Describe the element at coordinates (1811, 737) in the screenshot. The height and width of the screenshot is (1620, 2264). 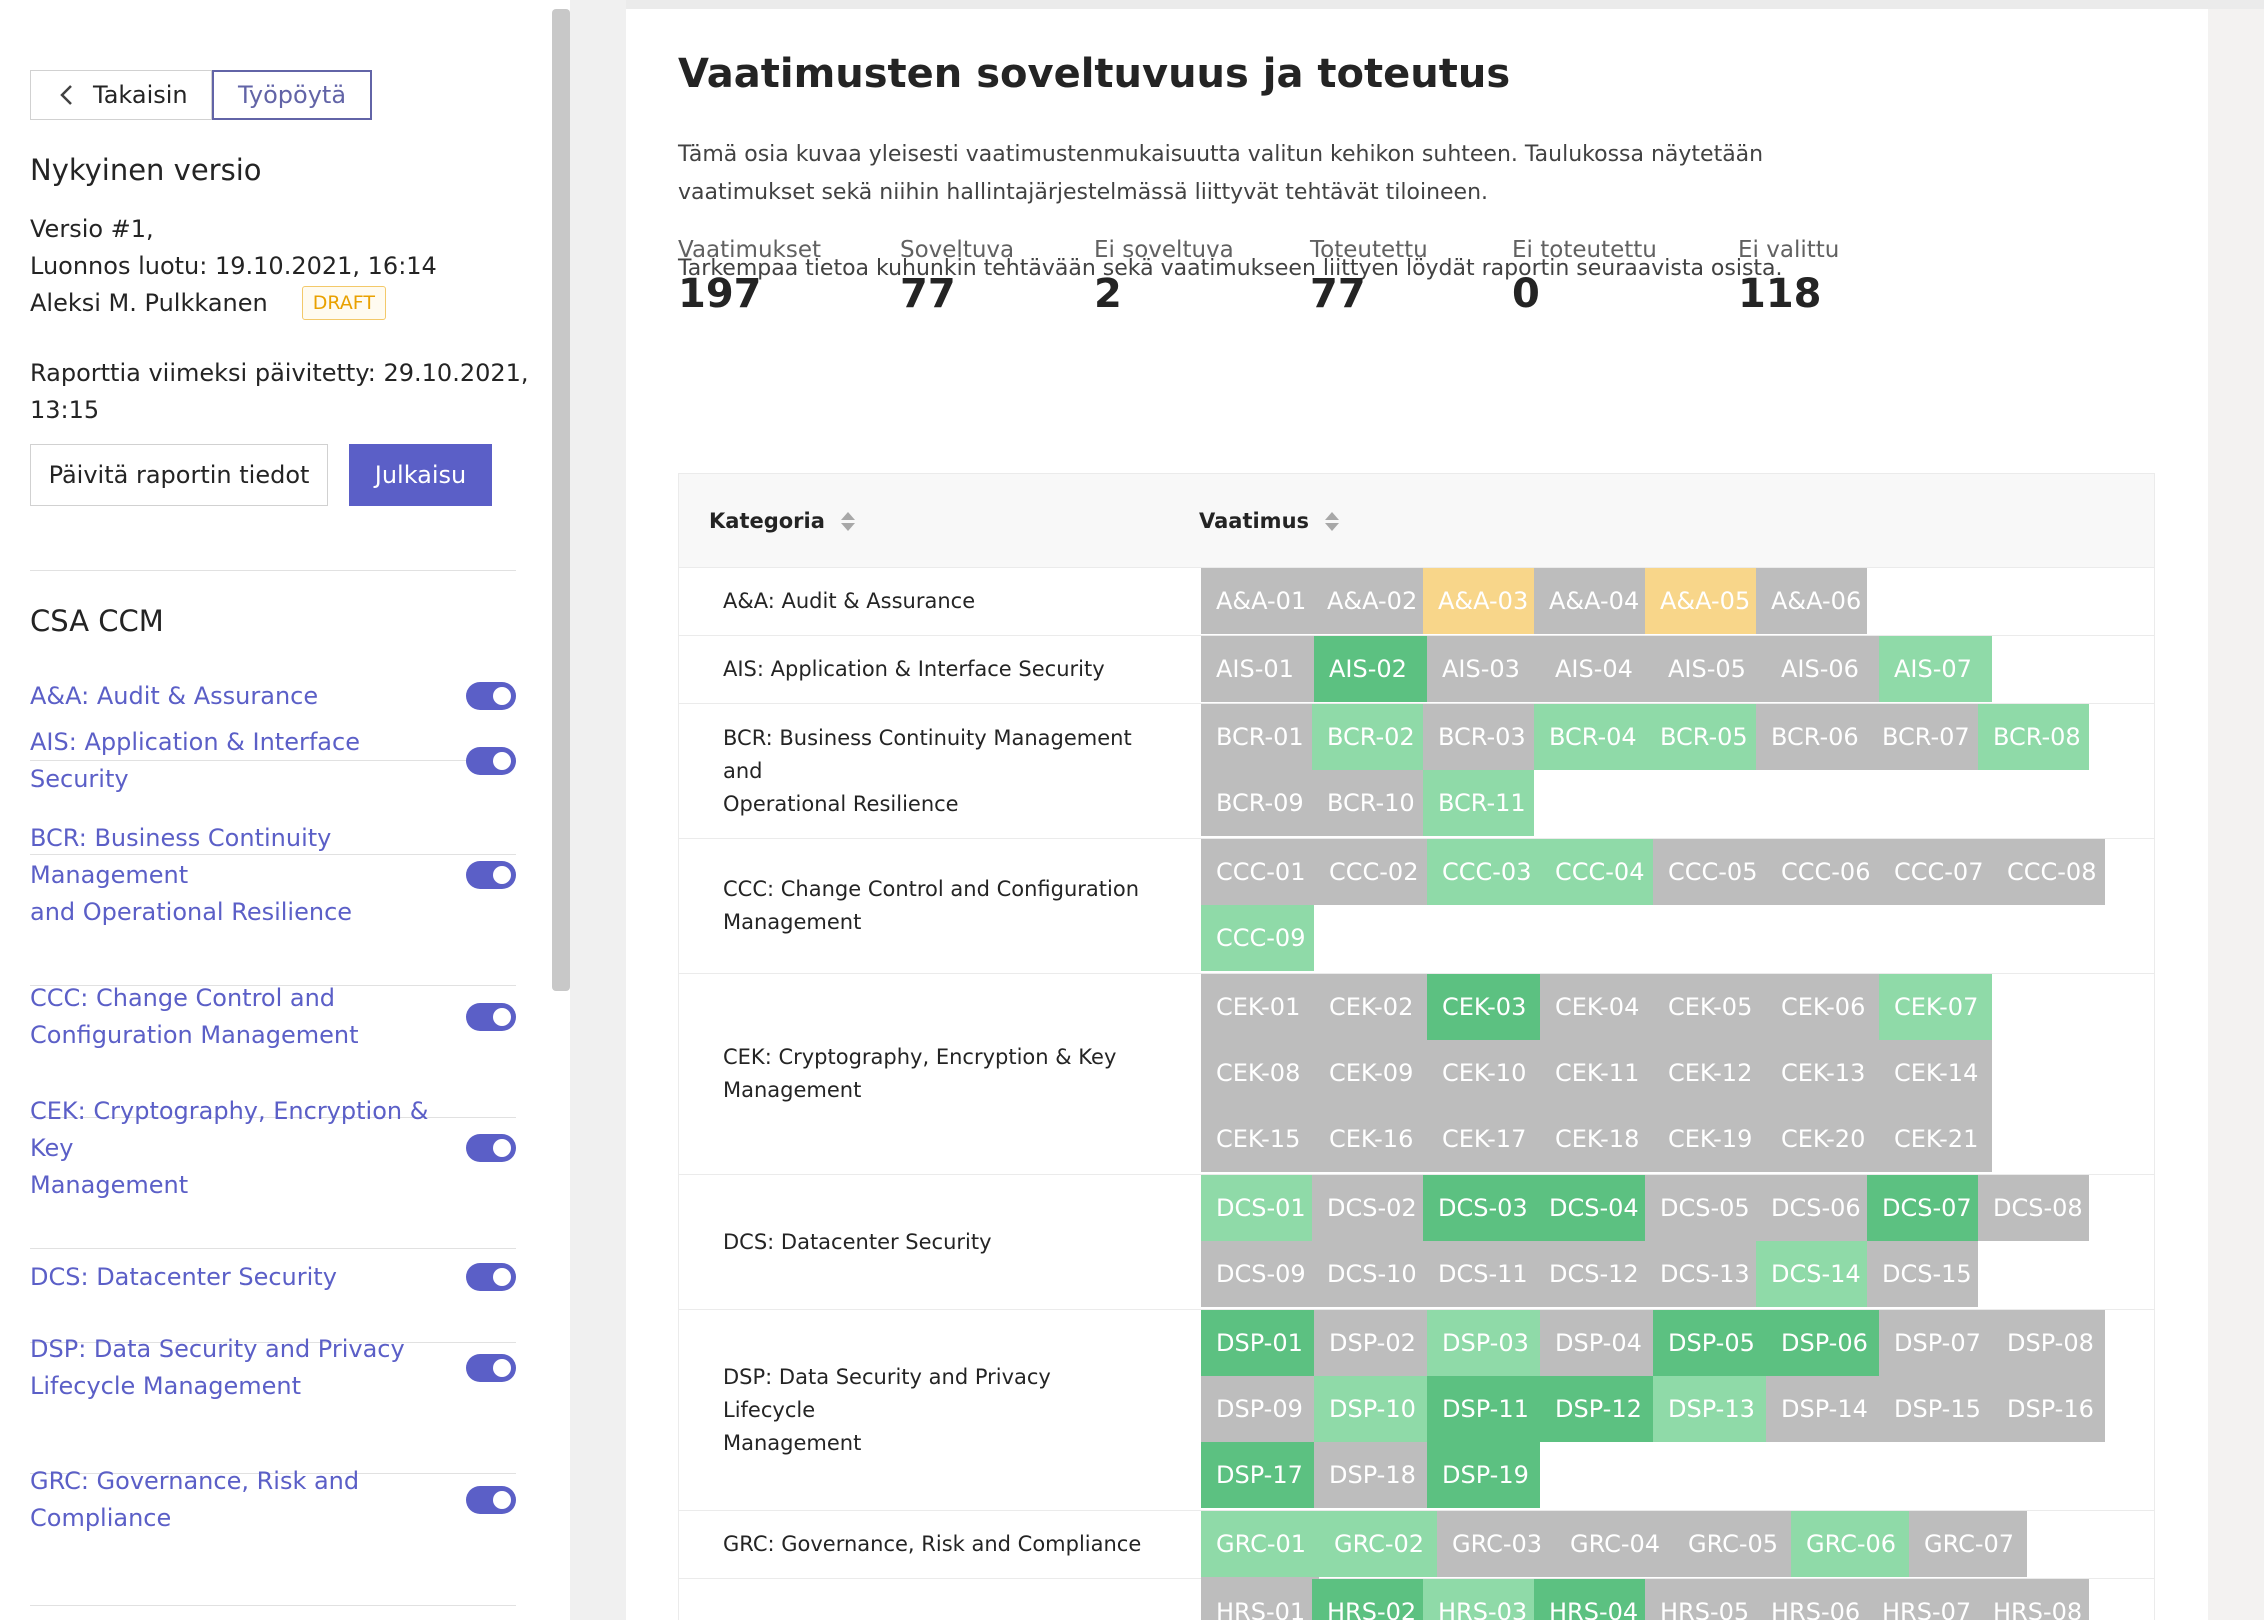
I see `requirement-chip: BCR-06` at that location.